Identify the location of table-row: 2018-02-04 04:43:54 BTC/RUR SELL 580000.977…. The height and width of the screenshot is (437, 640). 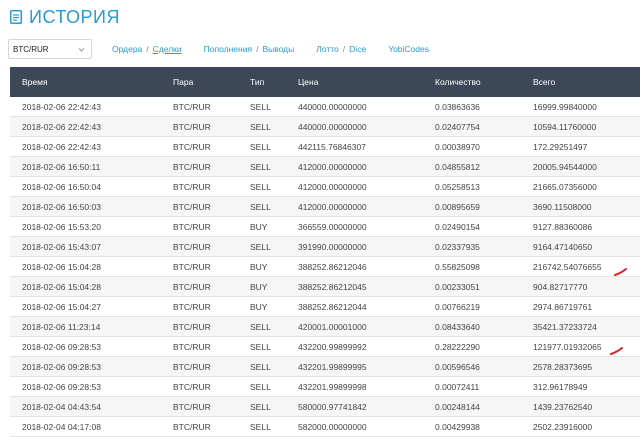
(325, 406).